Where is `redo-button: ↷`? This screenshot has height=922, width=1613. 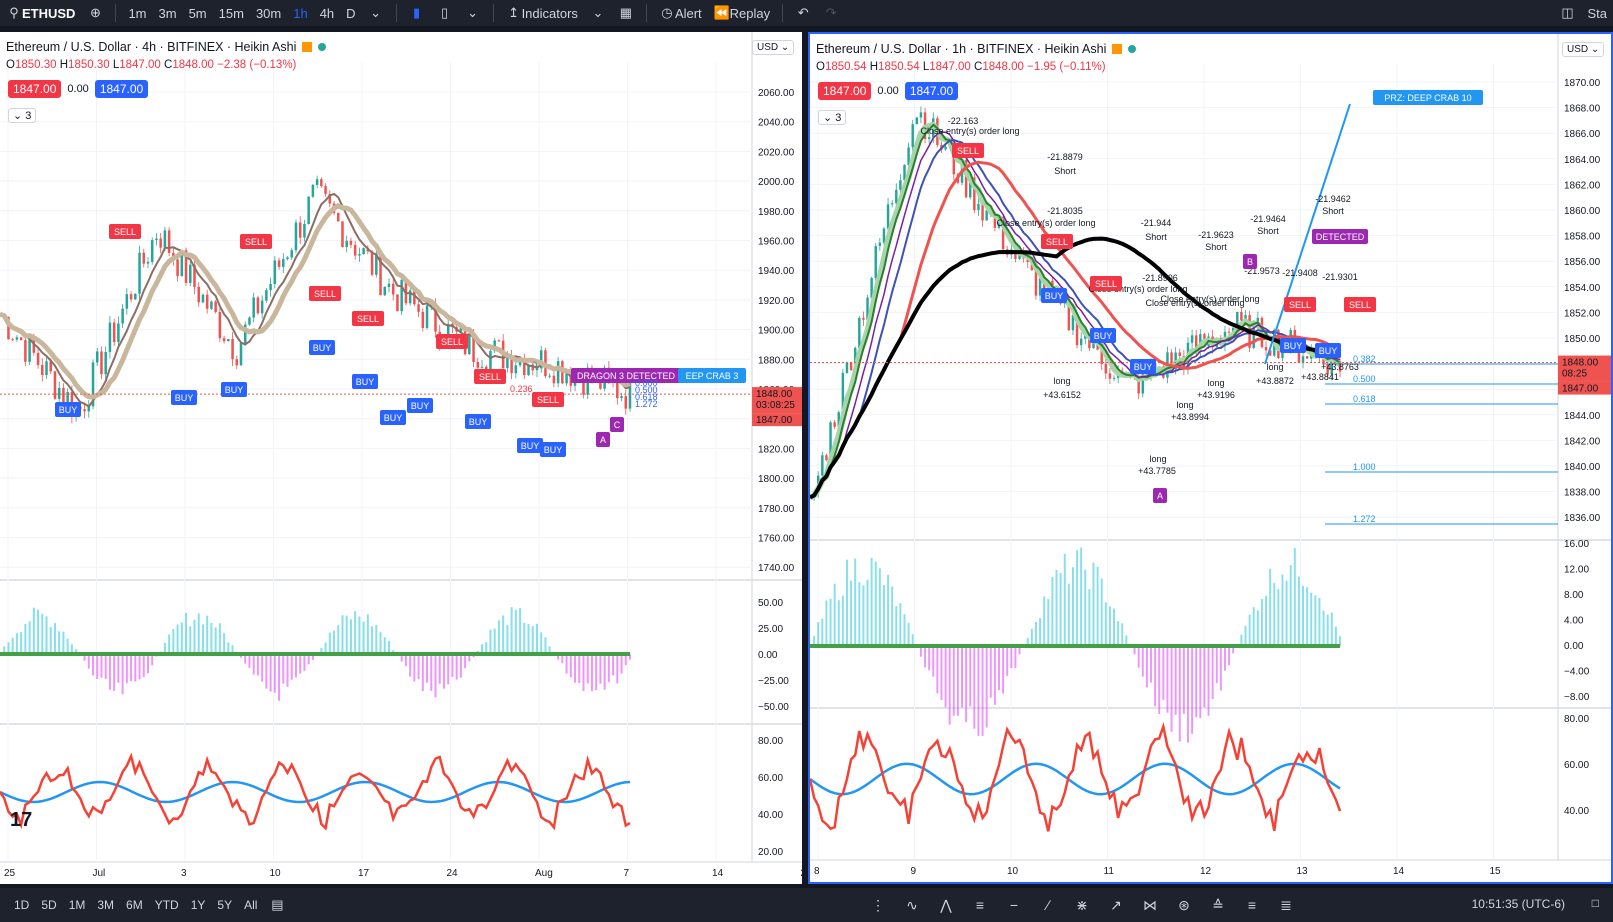 redo-button: ↷ is located at coordinates (831, 13).